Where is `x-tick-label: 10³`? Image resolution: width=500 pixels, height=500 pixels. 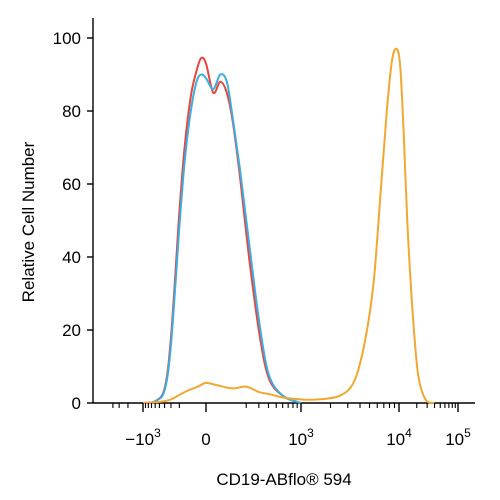
x-tick-label: 10³ is located at coordinates (301, 437).